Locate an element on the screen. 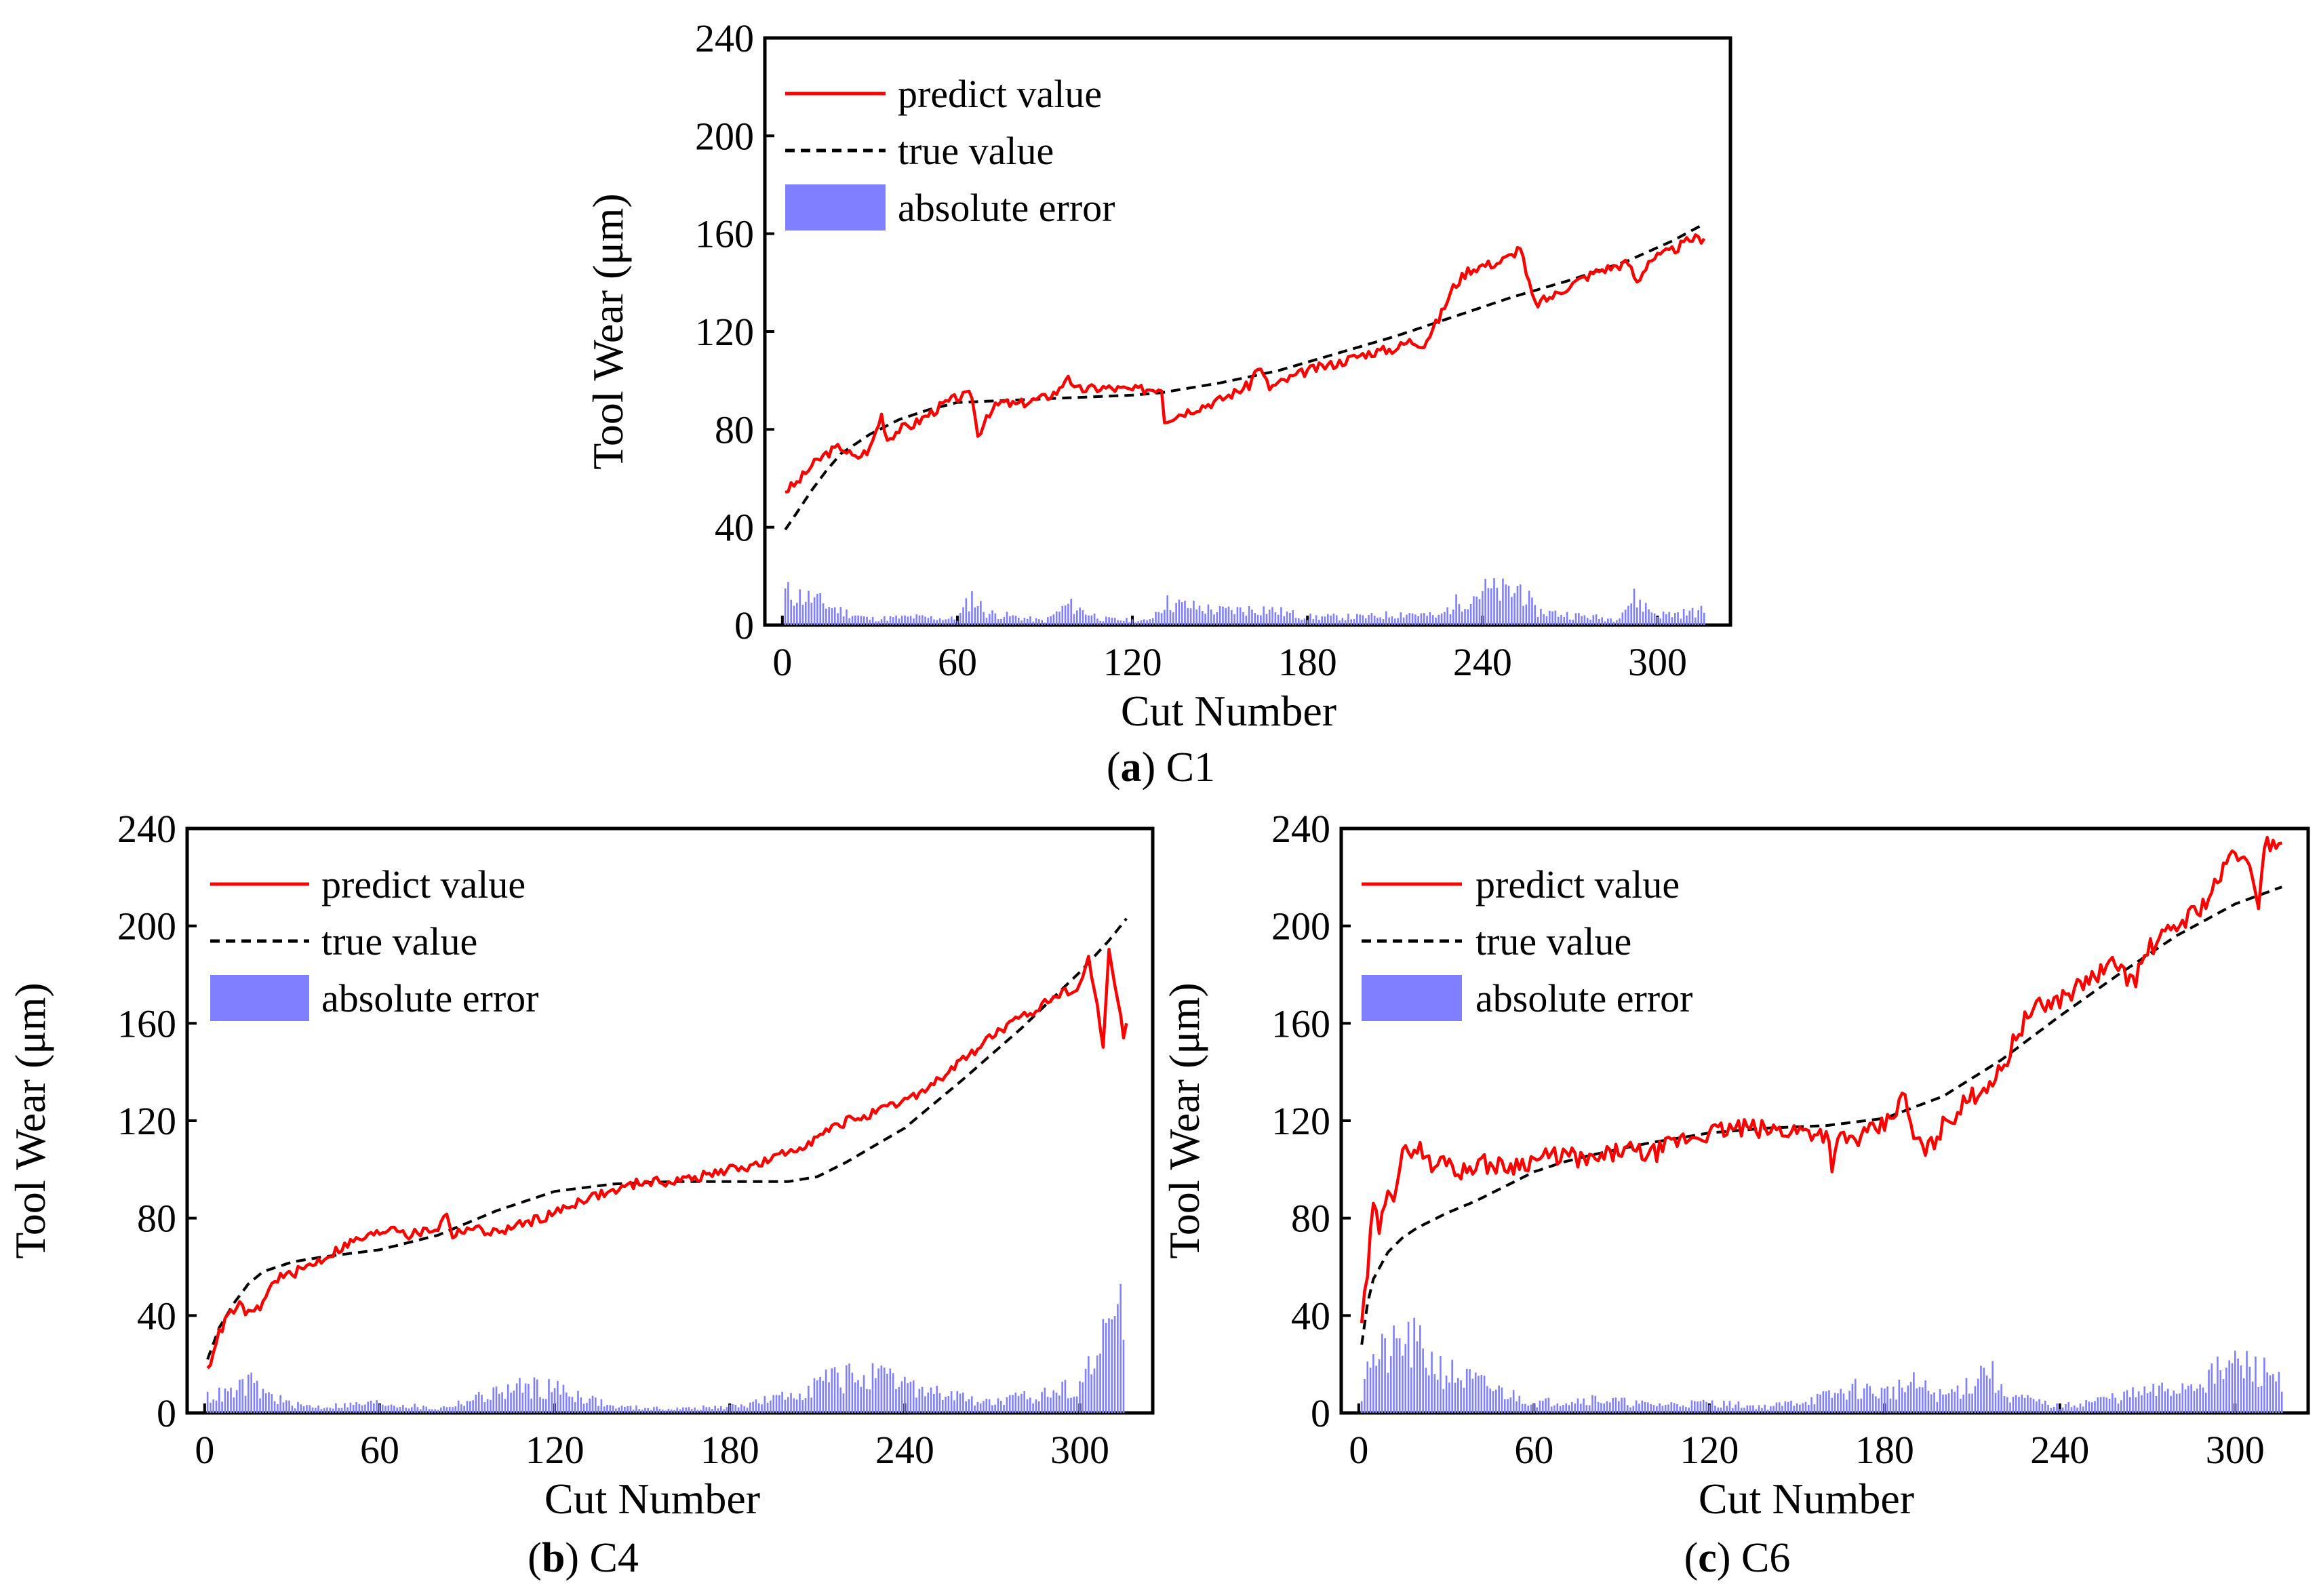  caption-a-letter: a is located at coordinates (1131, 767).